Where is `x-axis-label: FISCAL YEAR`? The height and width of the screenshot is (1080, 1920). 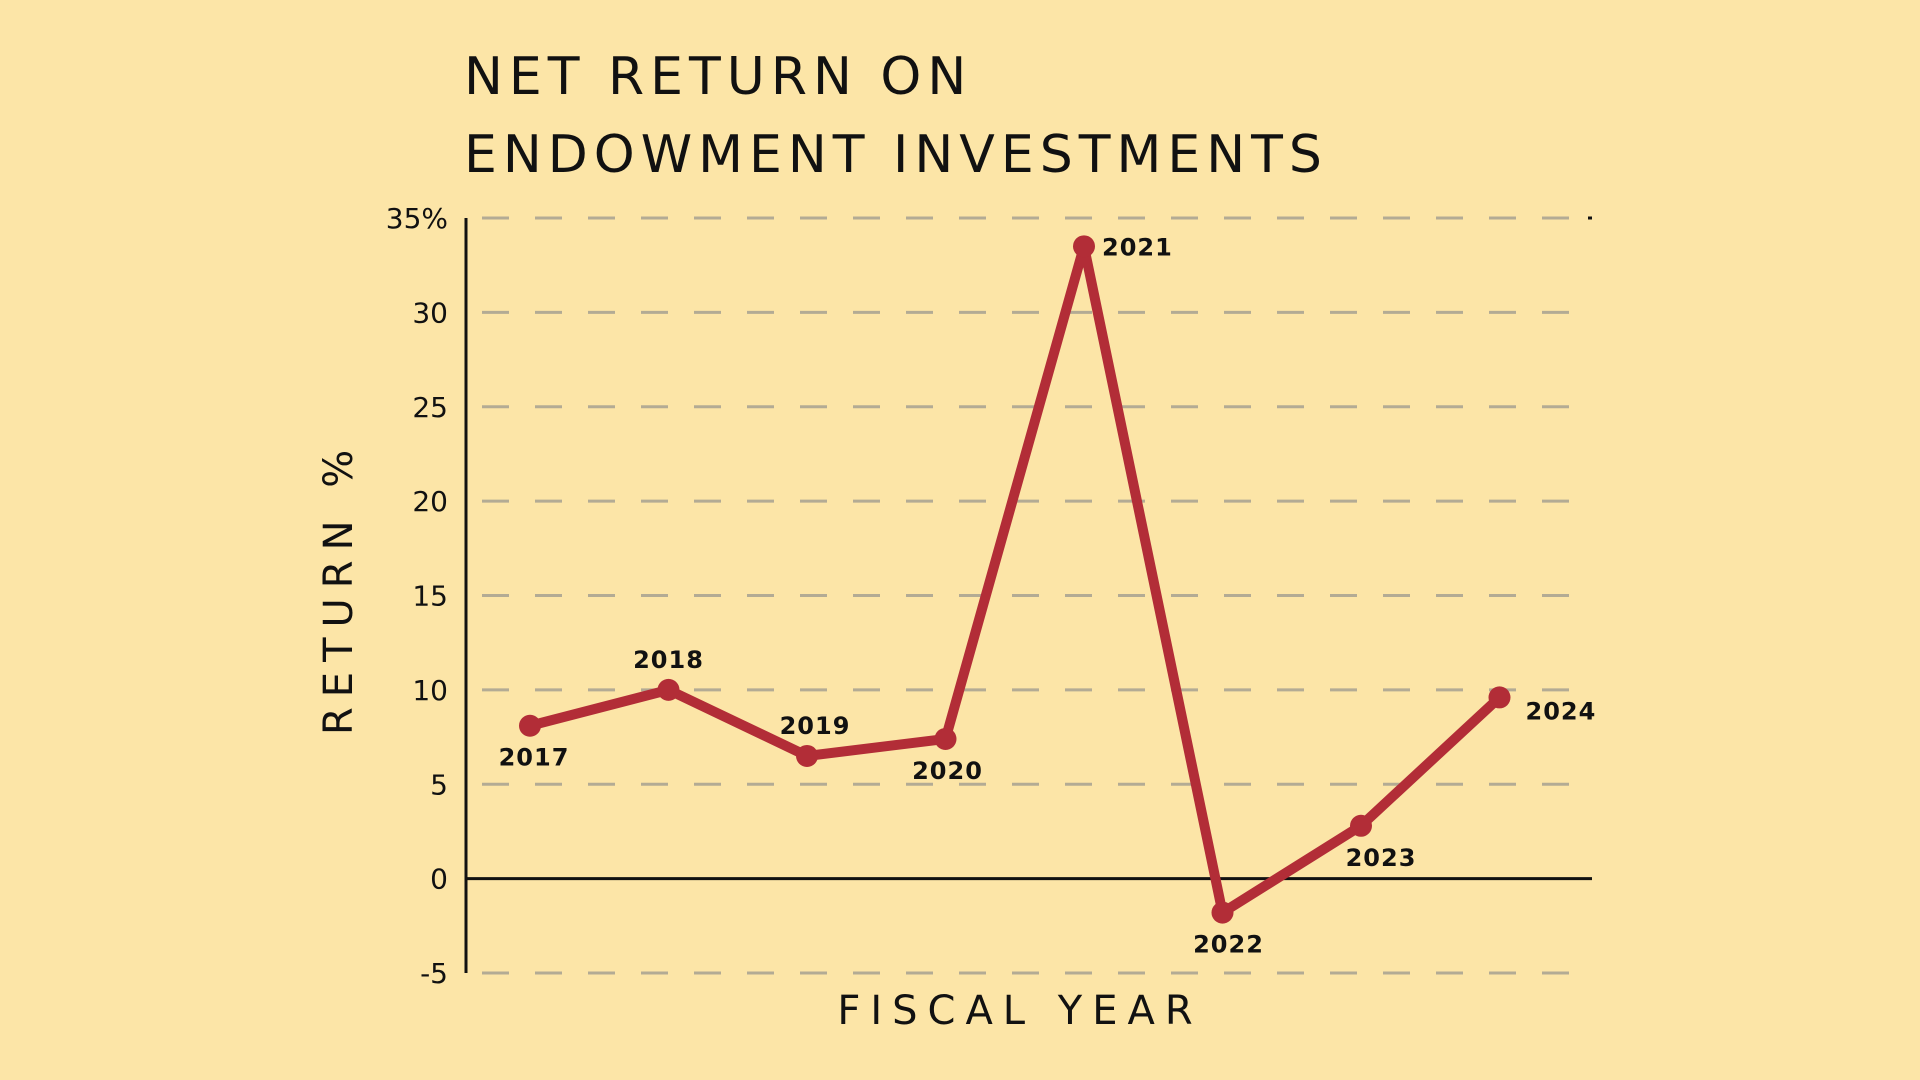 x-axis-label: FISCAL YEAR is located at coordinates (1019, 1011).